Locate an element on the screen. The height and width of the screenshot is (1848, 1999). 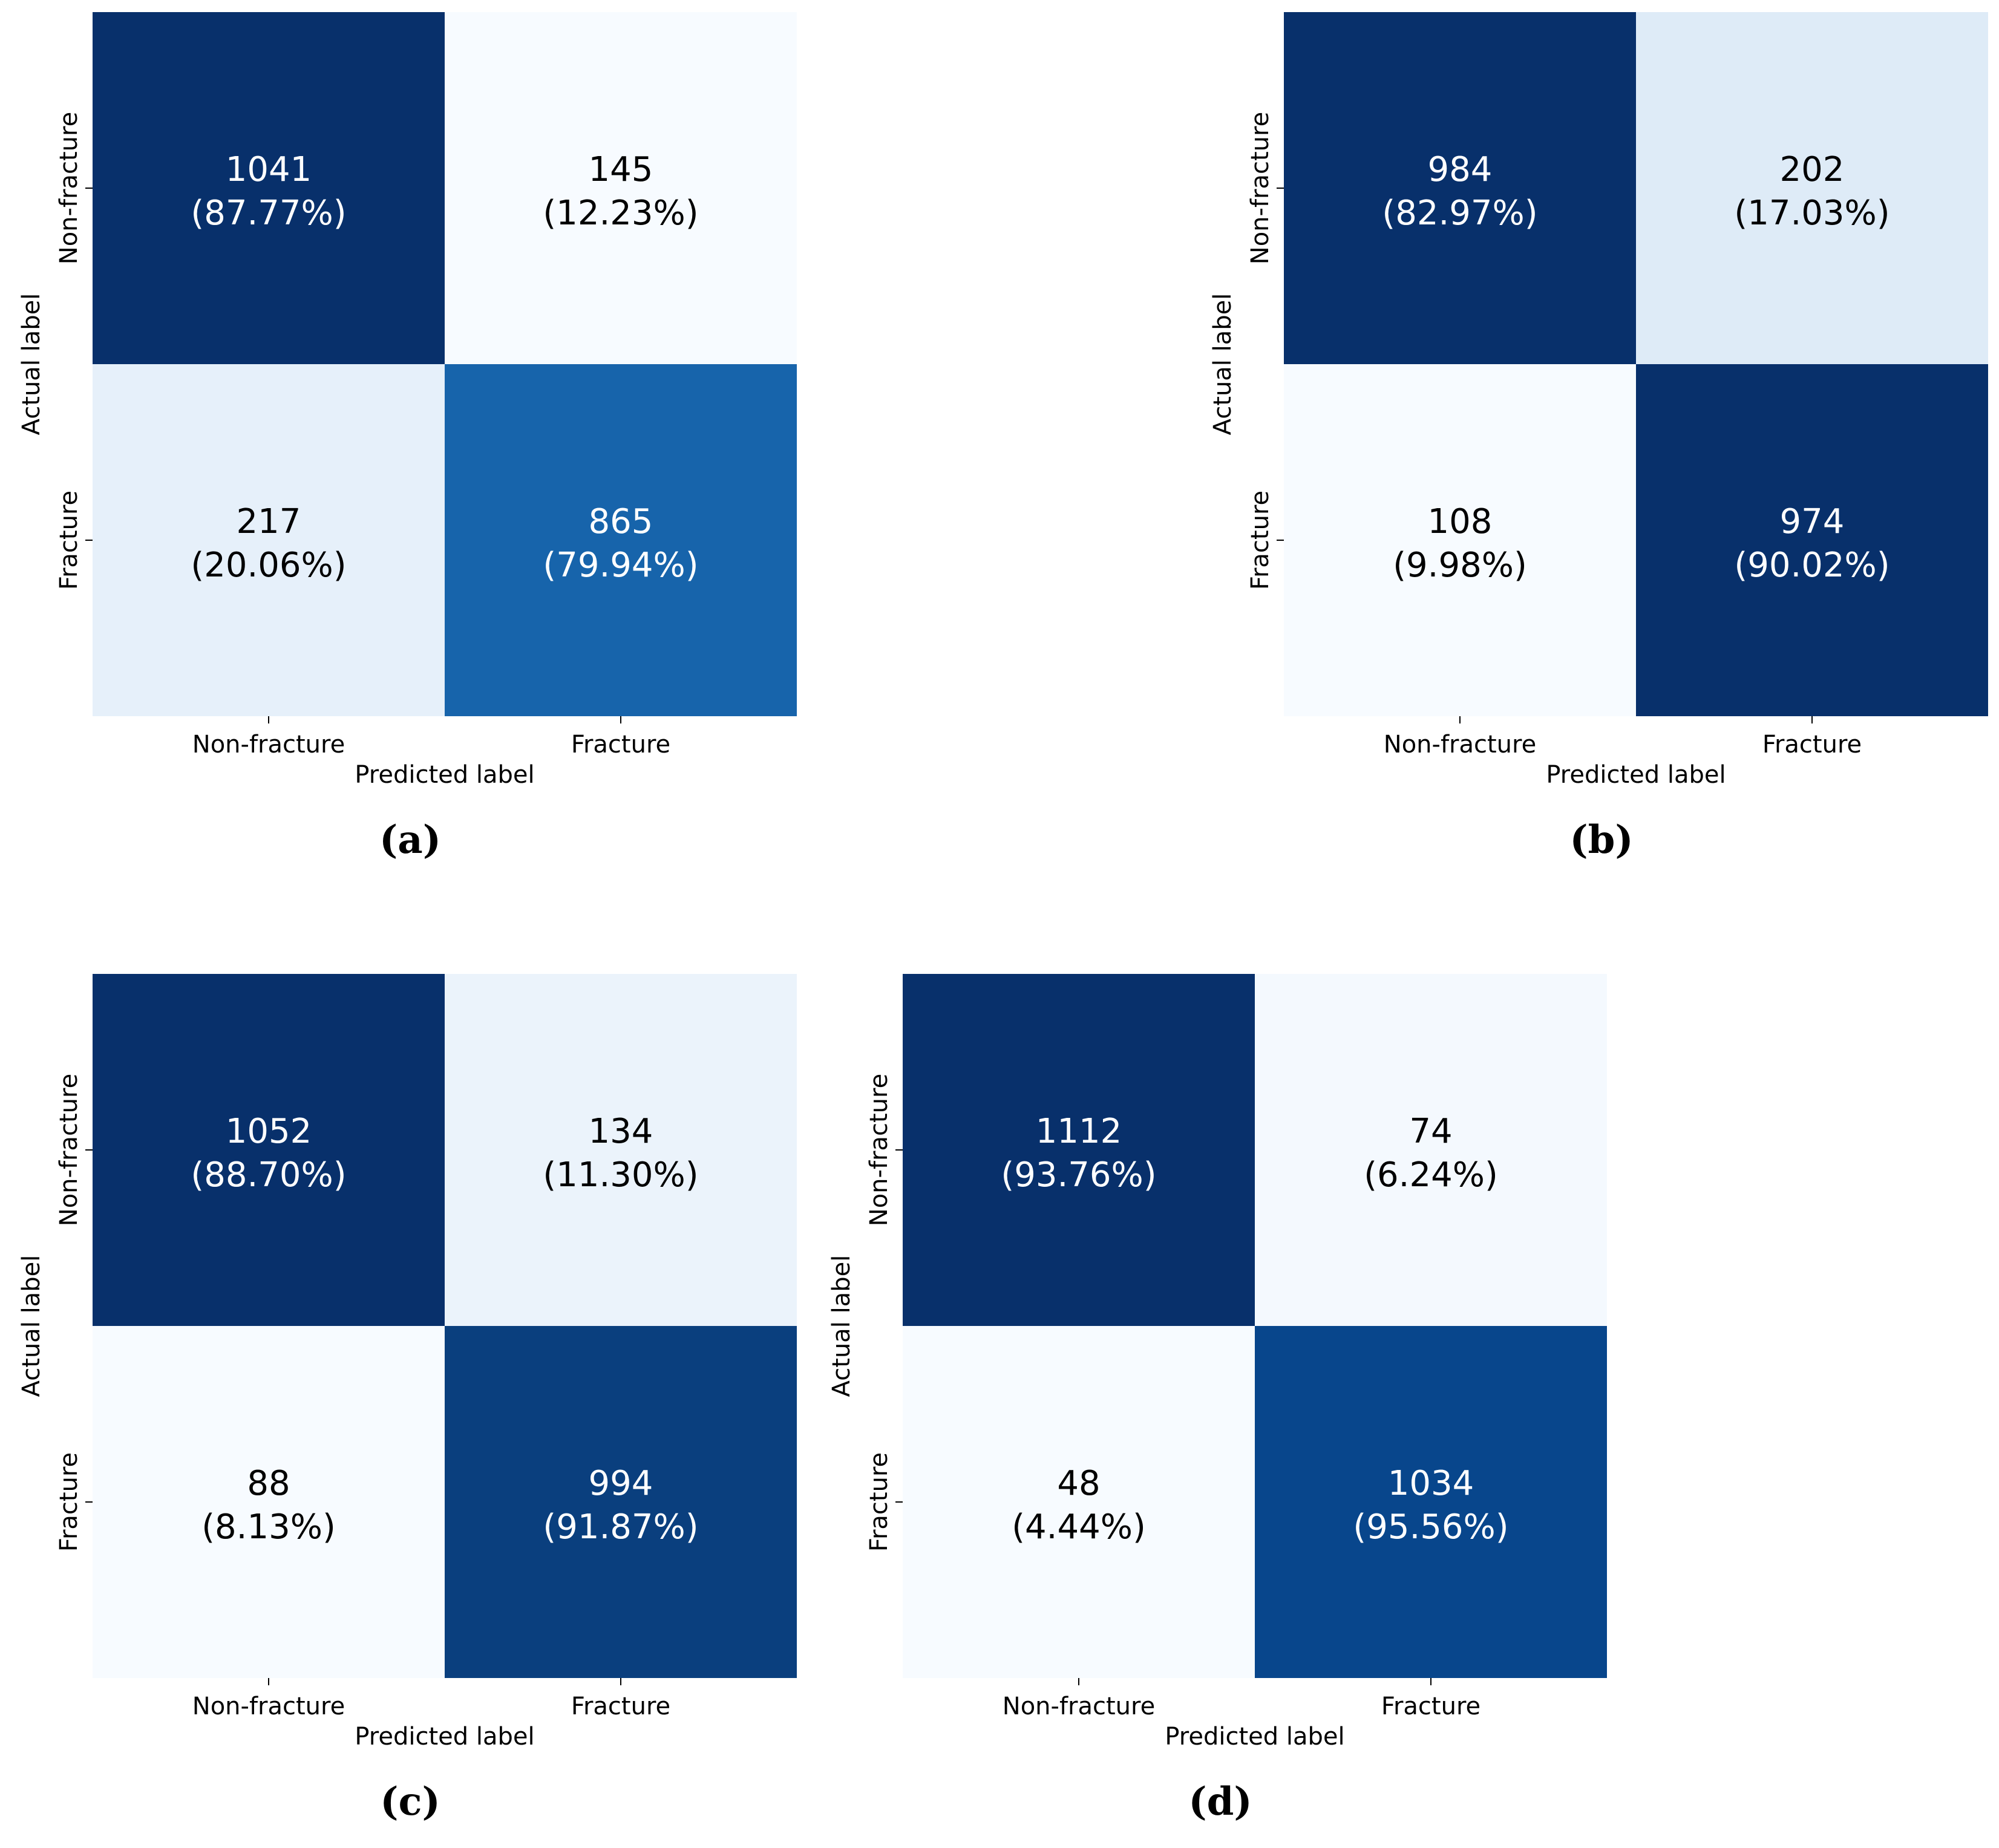
cell-count-label: 974 is located at coordinates (1812, 521).